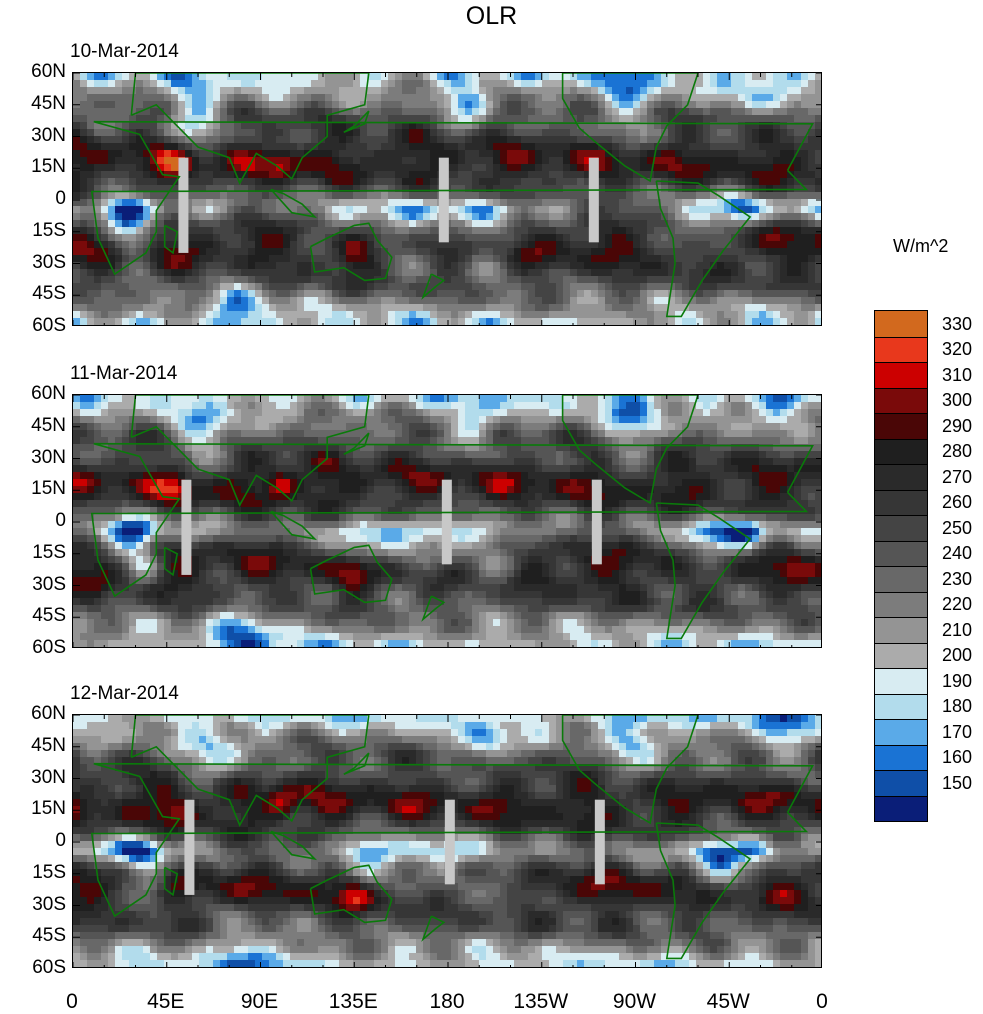  What do you see at coordinates (957, 323) in the screenshot?
I see `colorbar-label: 330` at bounding box center [957, 323].